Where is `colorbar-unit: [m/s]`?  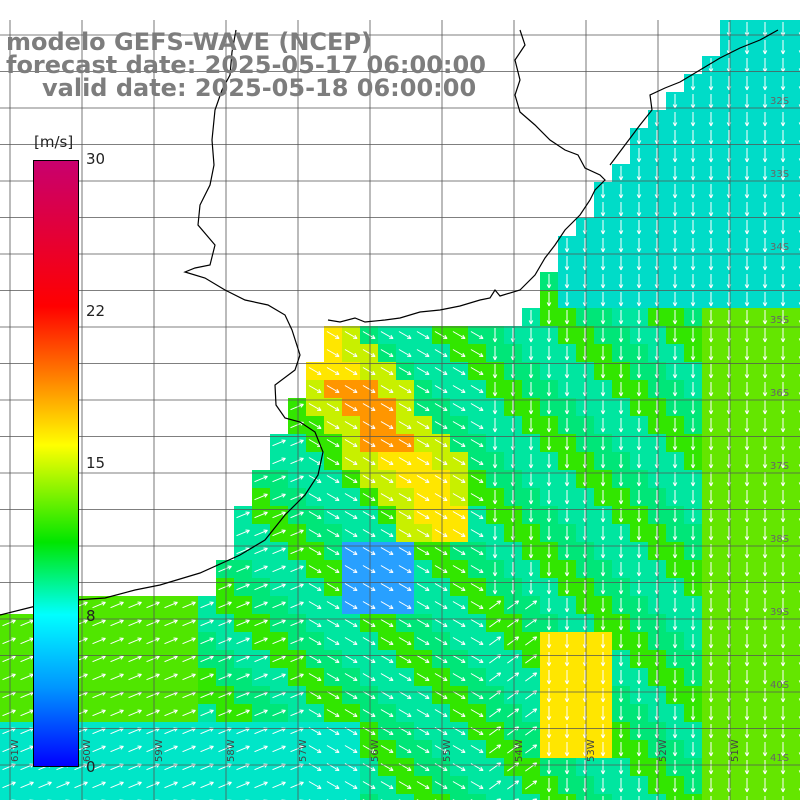 colorbar-unit: [m/s] is located at coordinates (54, 142).